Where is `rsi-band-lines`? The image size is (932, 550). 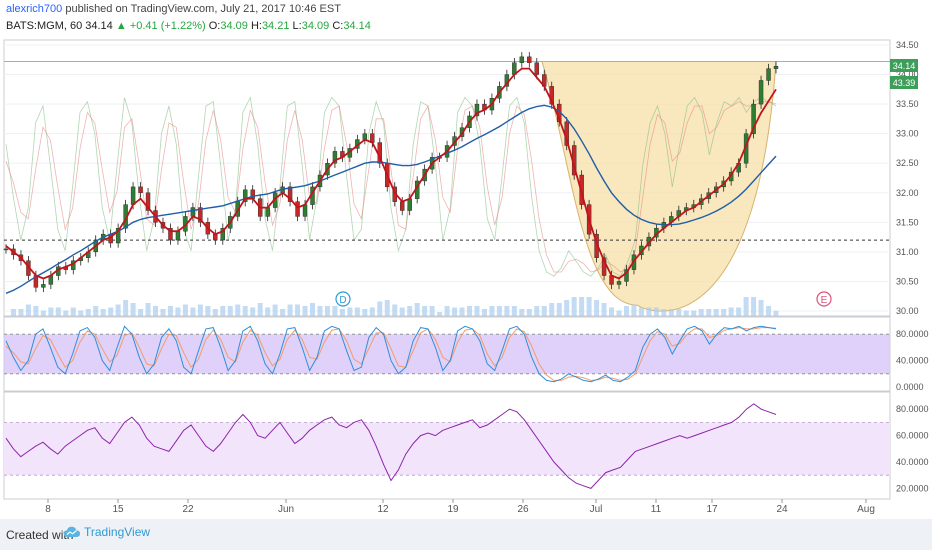 rsi-band-lines is located at coordinates (447, 448).